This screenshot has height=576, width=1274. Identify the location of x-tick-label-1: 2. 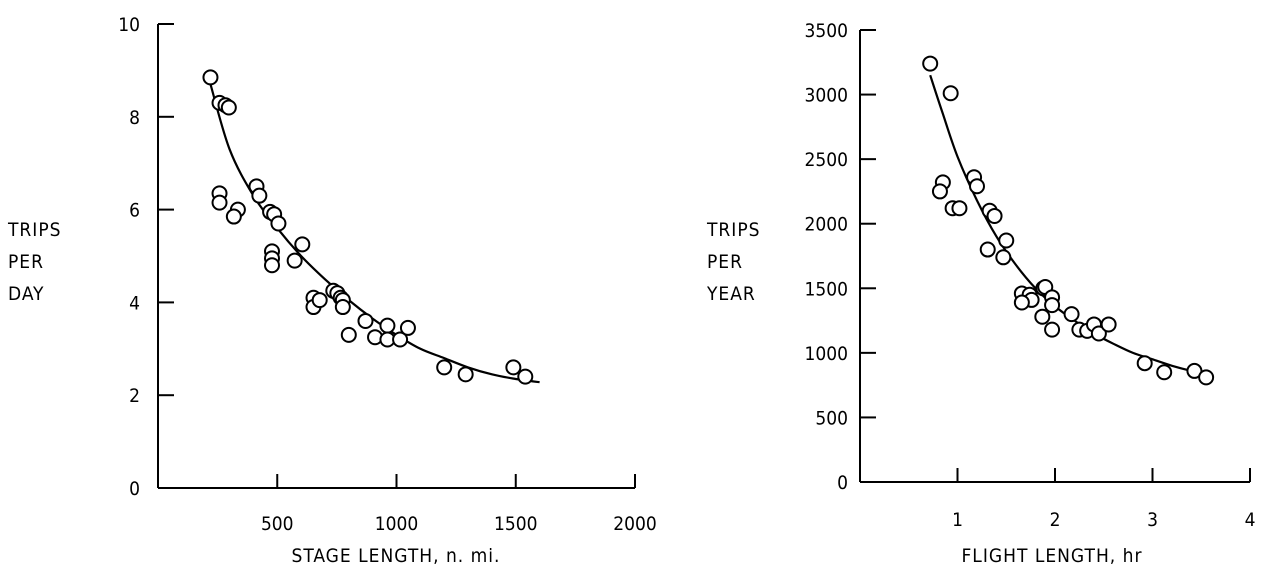
(1055, 520).